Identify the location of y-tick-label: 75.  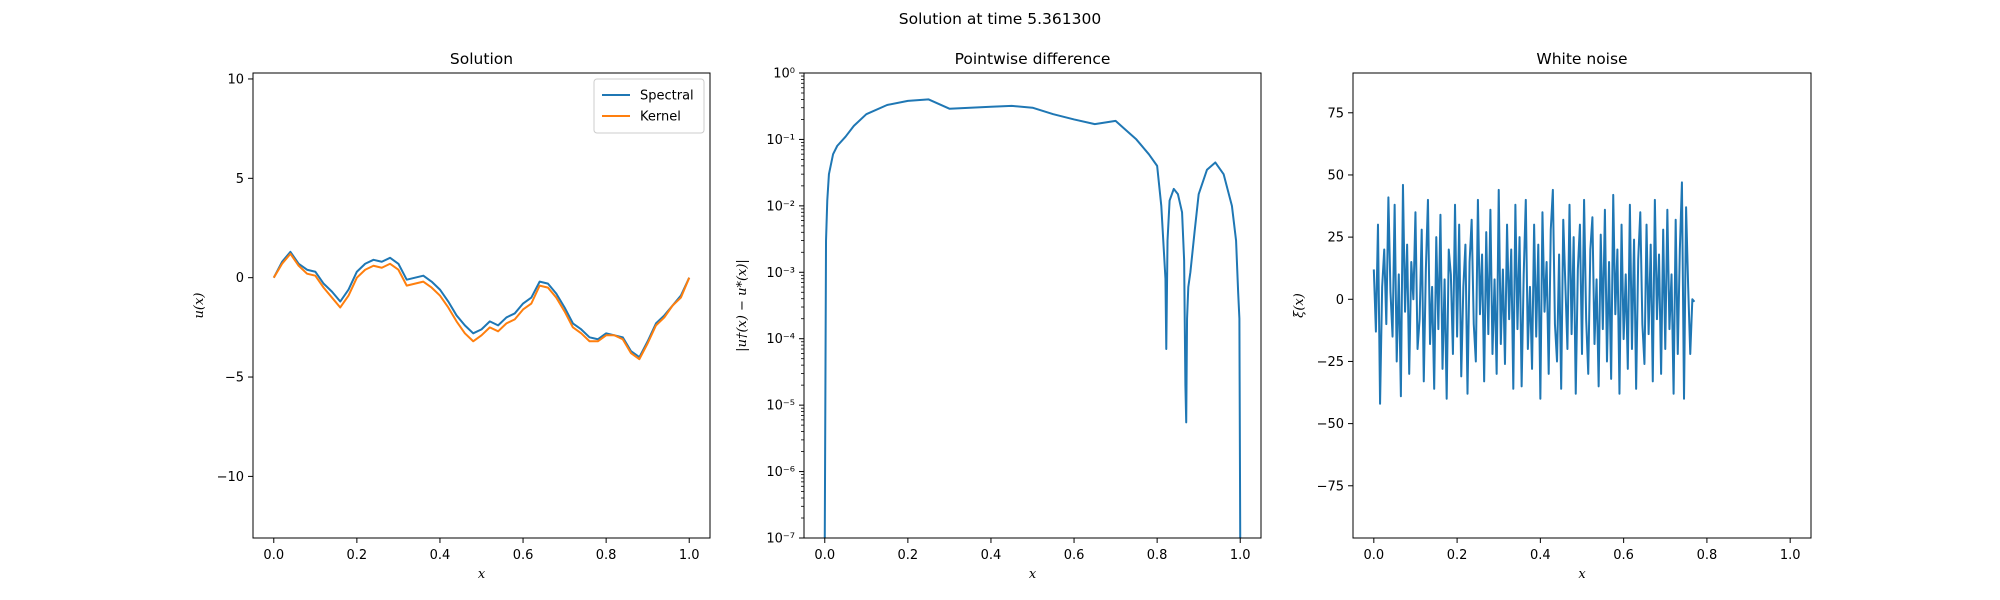
(1335, 113).